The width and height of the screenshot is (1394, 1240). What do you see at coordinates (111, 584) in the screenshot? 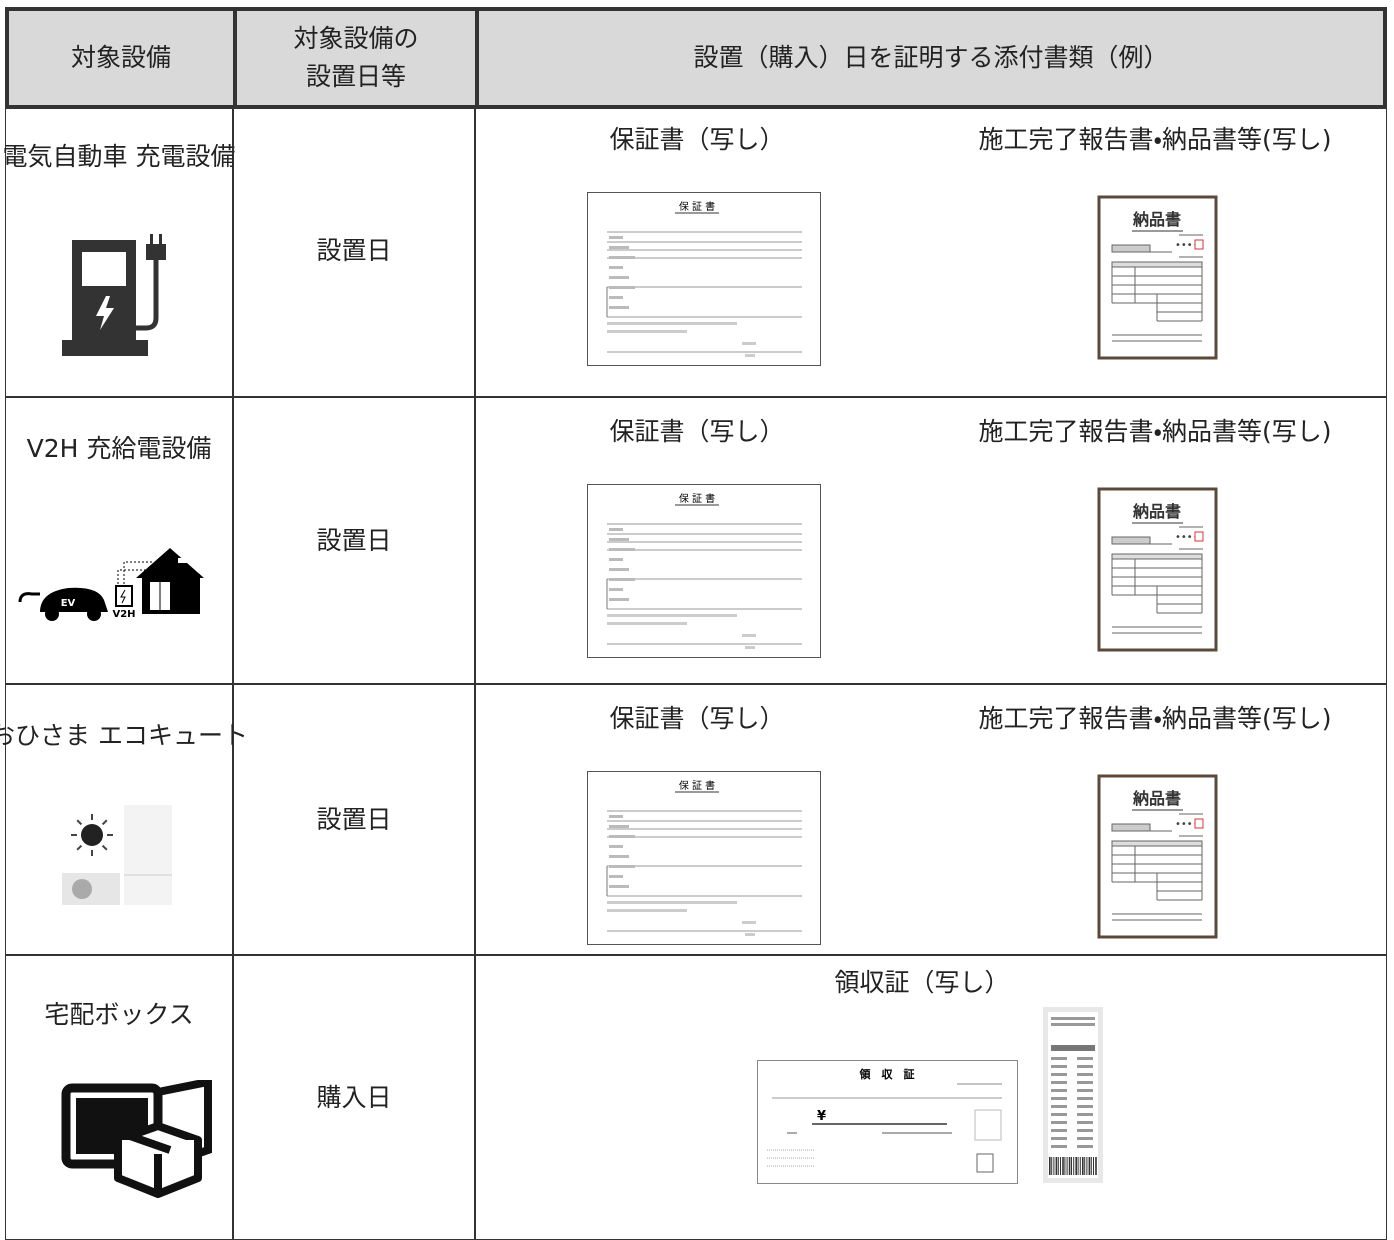
I see `equipment-icon: EV V2H` at bounding box center [111, 584].